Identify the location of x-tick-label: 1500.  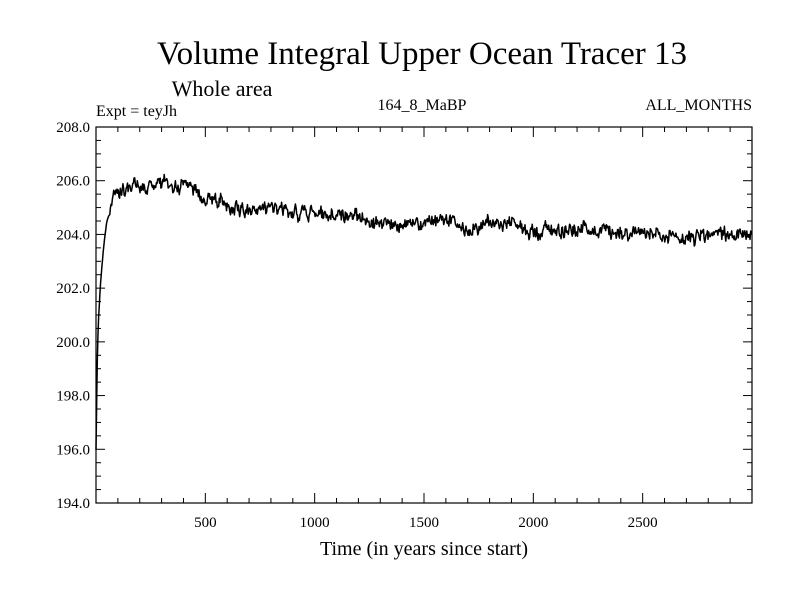
(424, 523).